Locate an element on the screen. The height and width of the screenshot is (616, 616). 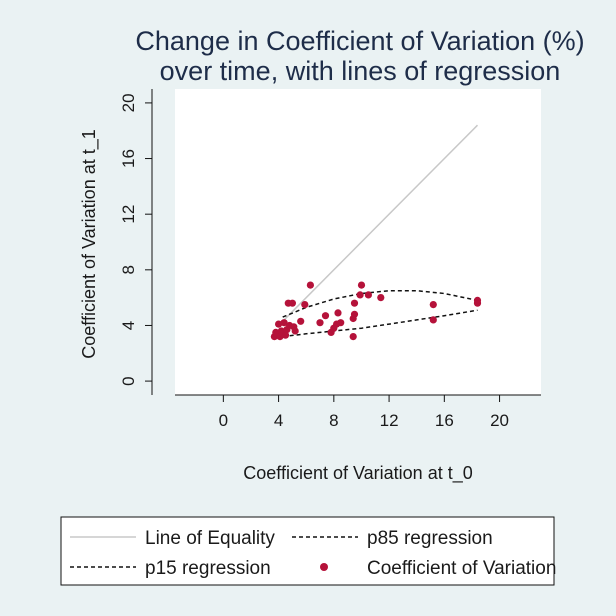
scatter-points is located at coordinates (376, 311).